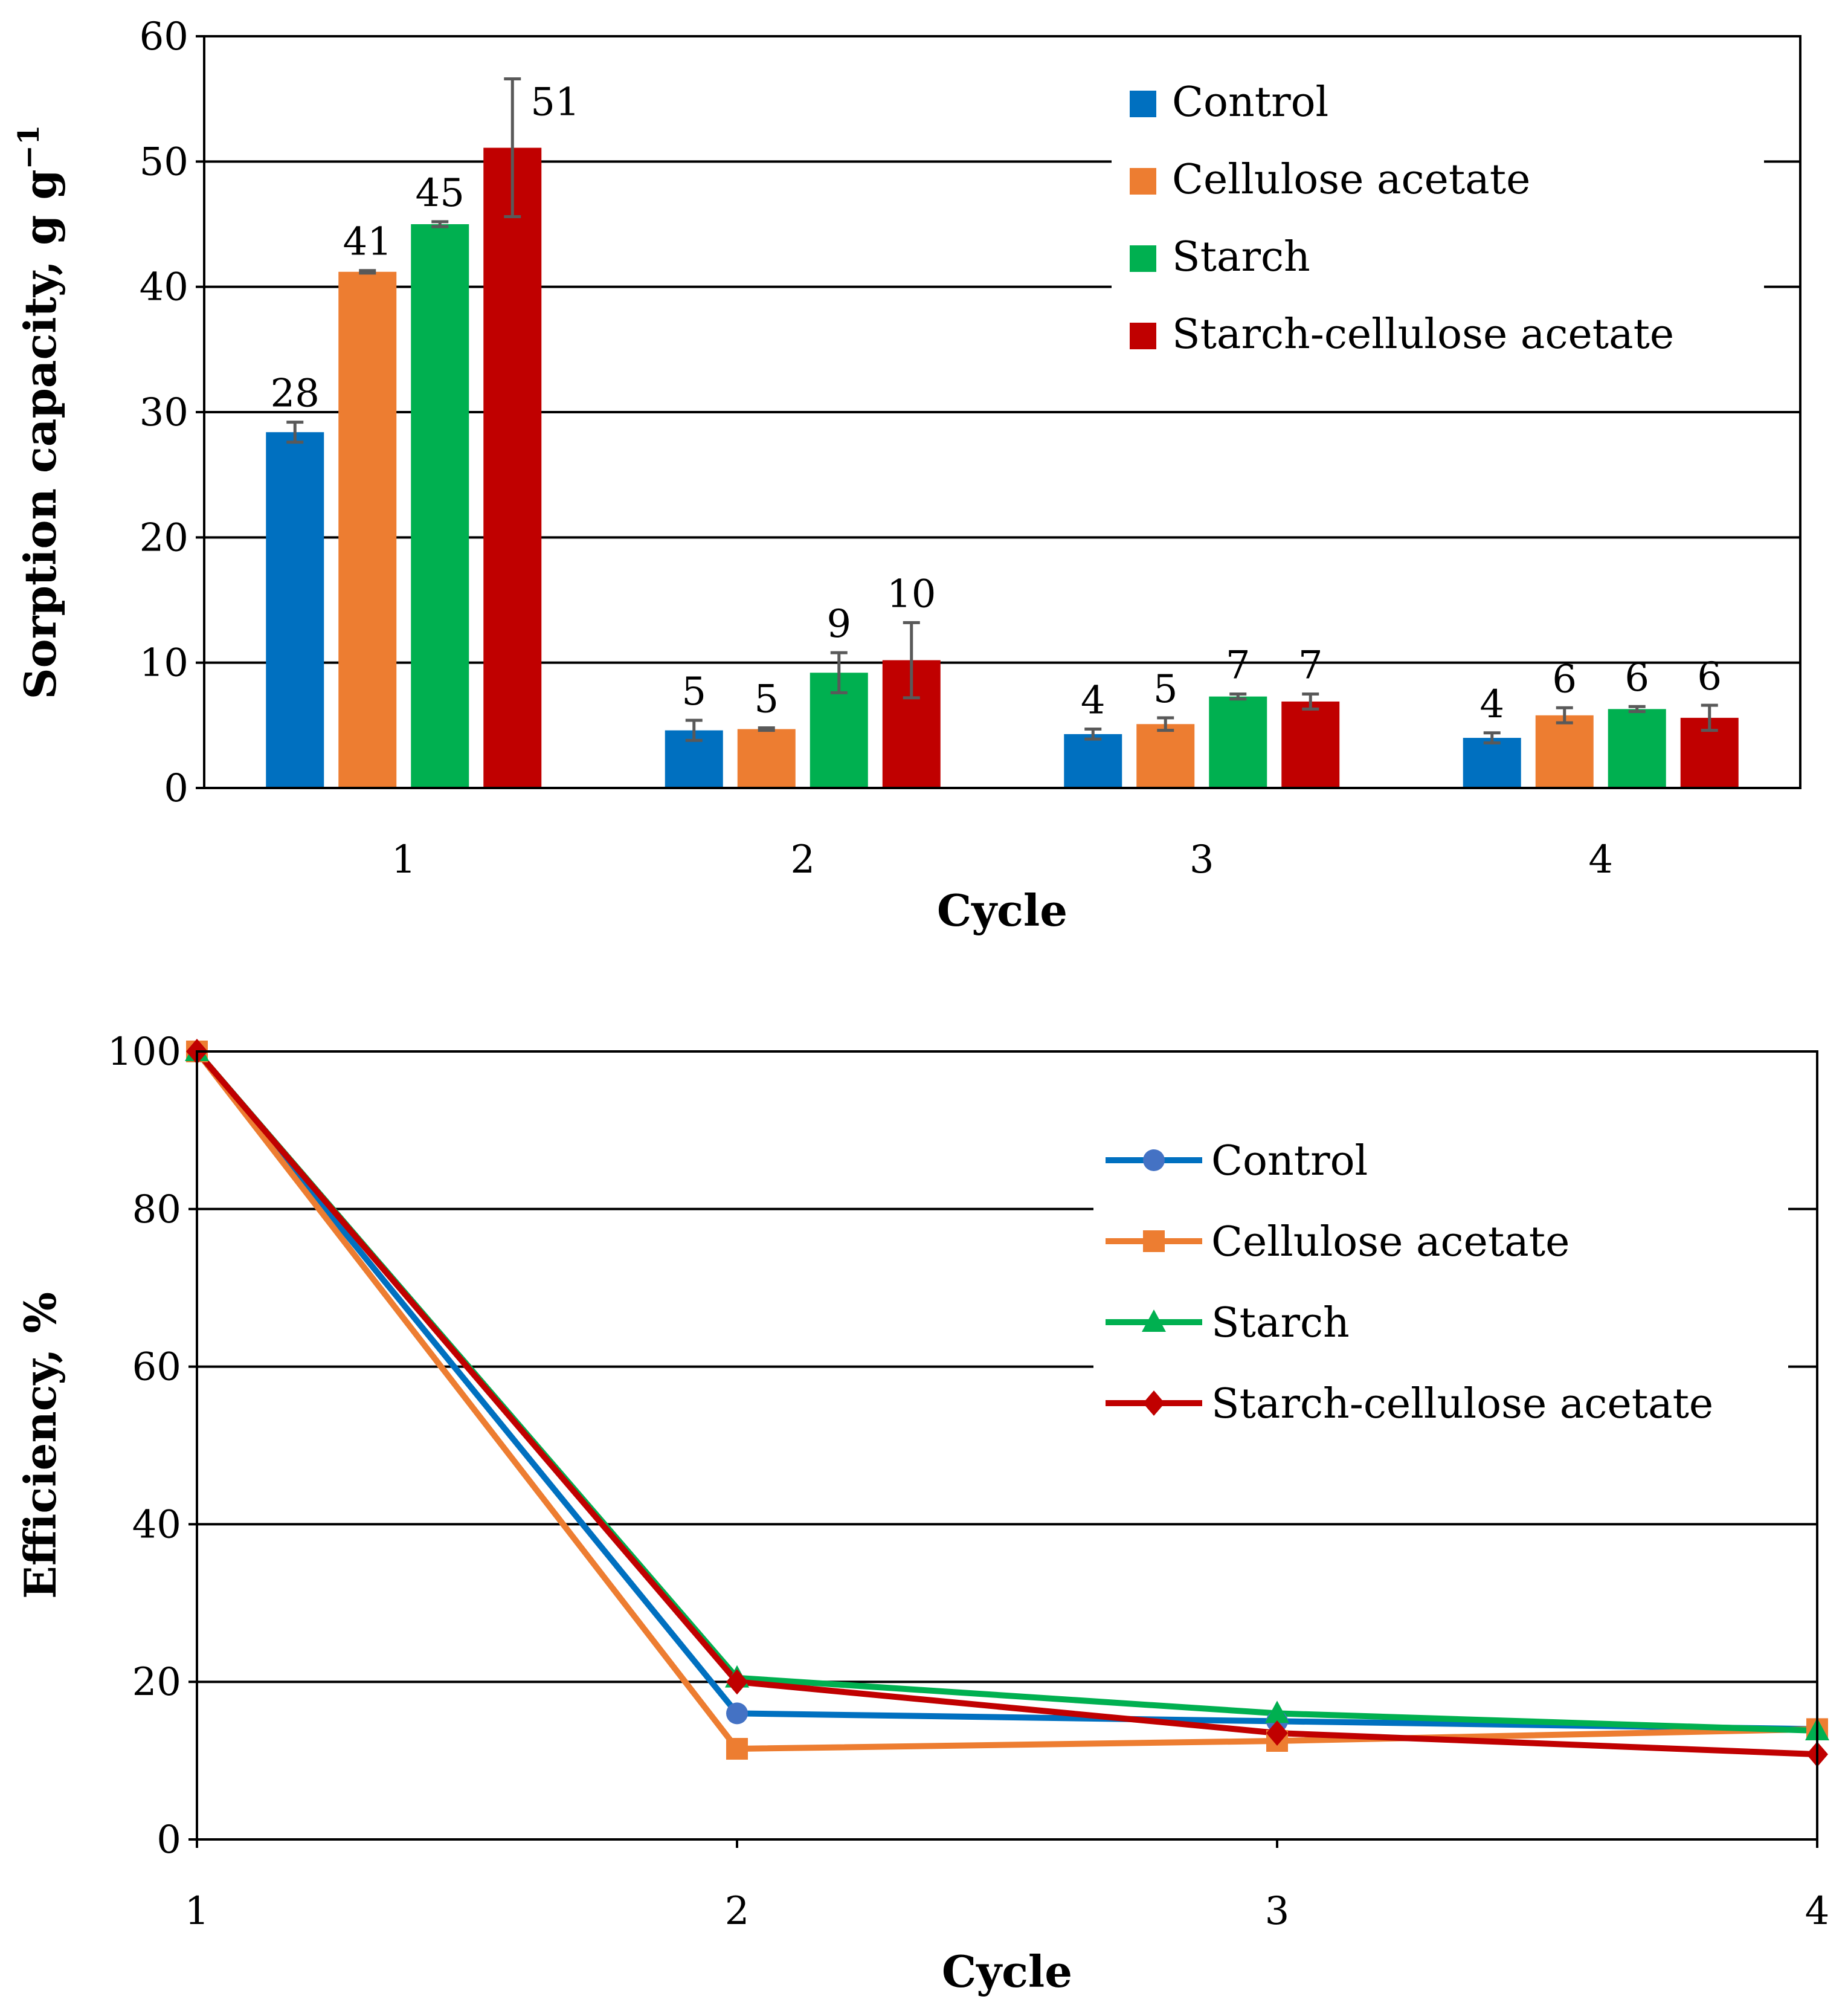 The height and width of the screenshot is (2005, 1848). Describe the element at coordinates (554, 102) in the screenshot. I see `data-label: 51` at that location.